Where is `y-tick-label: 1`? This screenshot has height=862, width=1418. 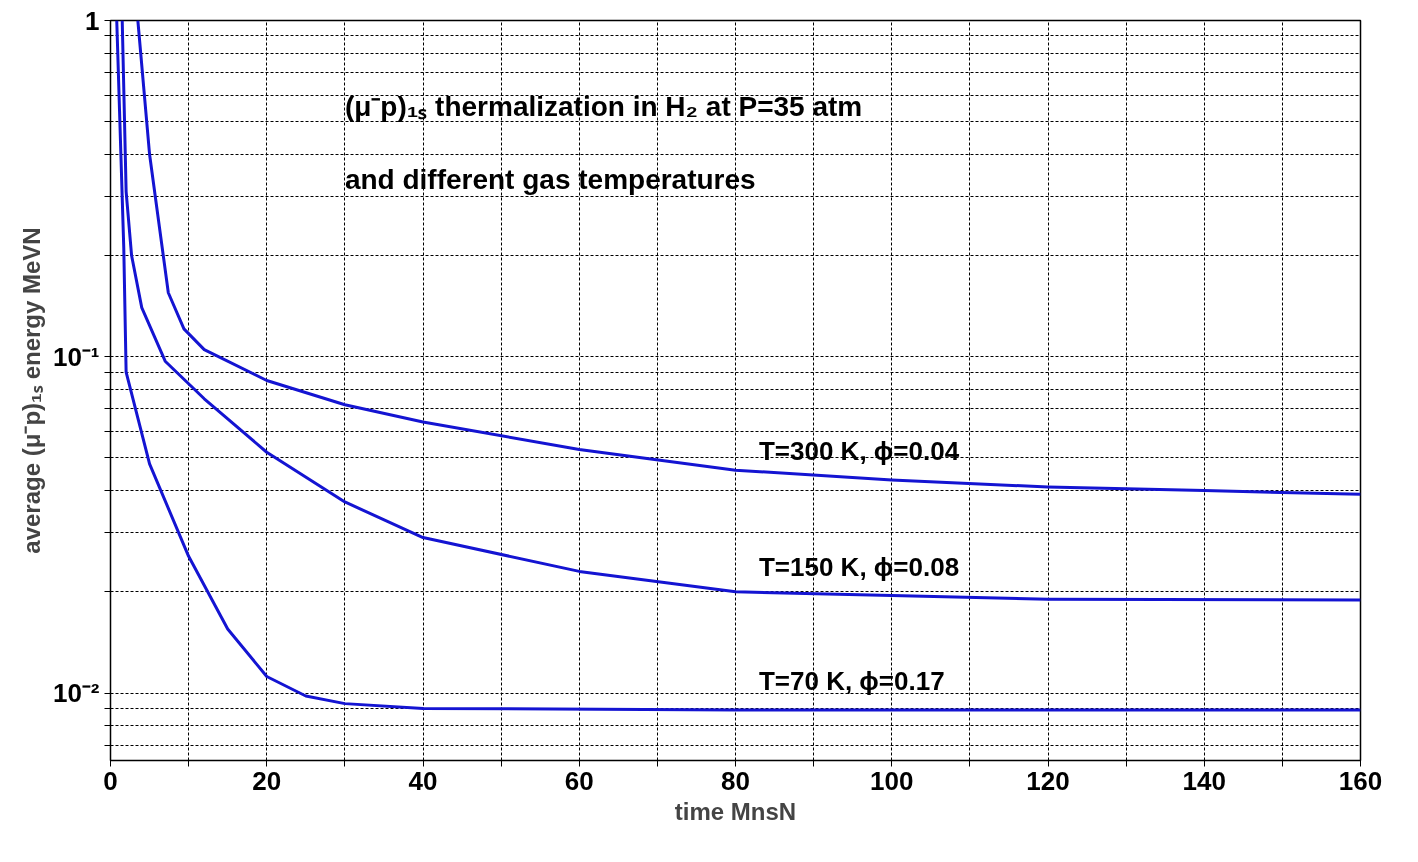
y-tick-label: 1 is located at coordinates (92, 20).